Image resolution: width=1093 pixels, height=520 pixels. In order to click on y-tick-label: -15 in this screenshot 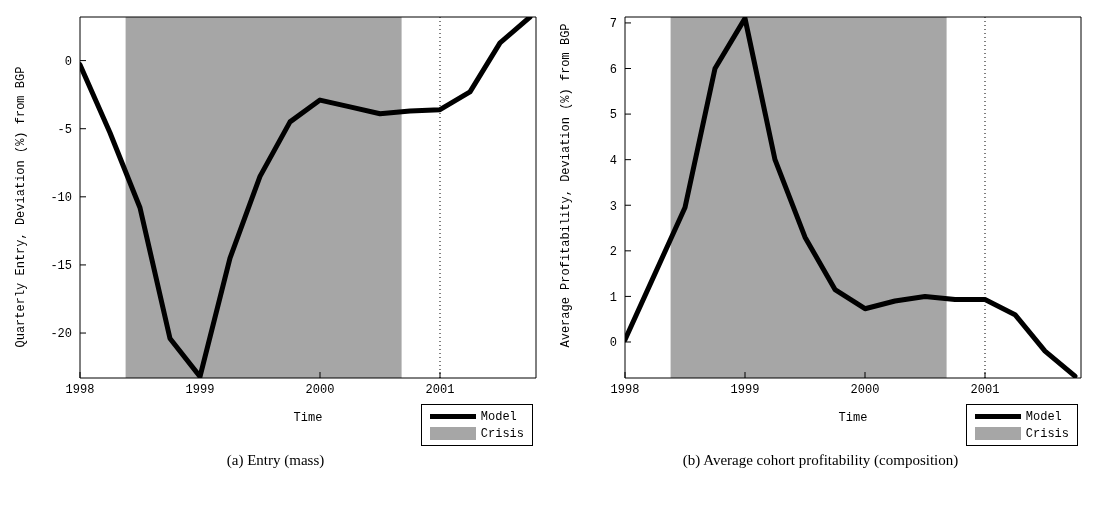, I will do `click(61, 266)`.